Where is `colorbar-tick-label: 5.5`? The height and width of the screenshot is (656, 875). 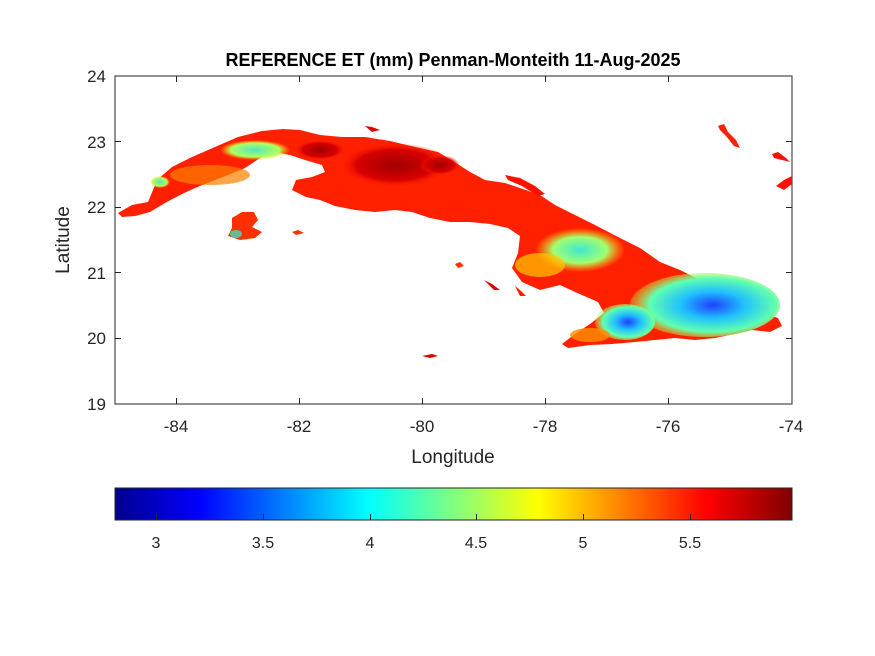
colorbar-tick-label: 5.5 is located at coordinates (690, 543).